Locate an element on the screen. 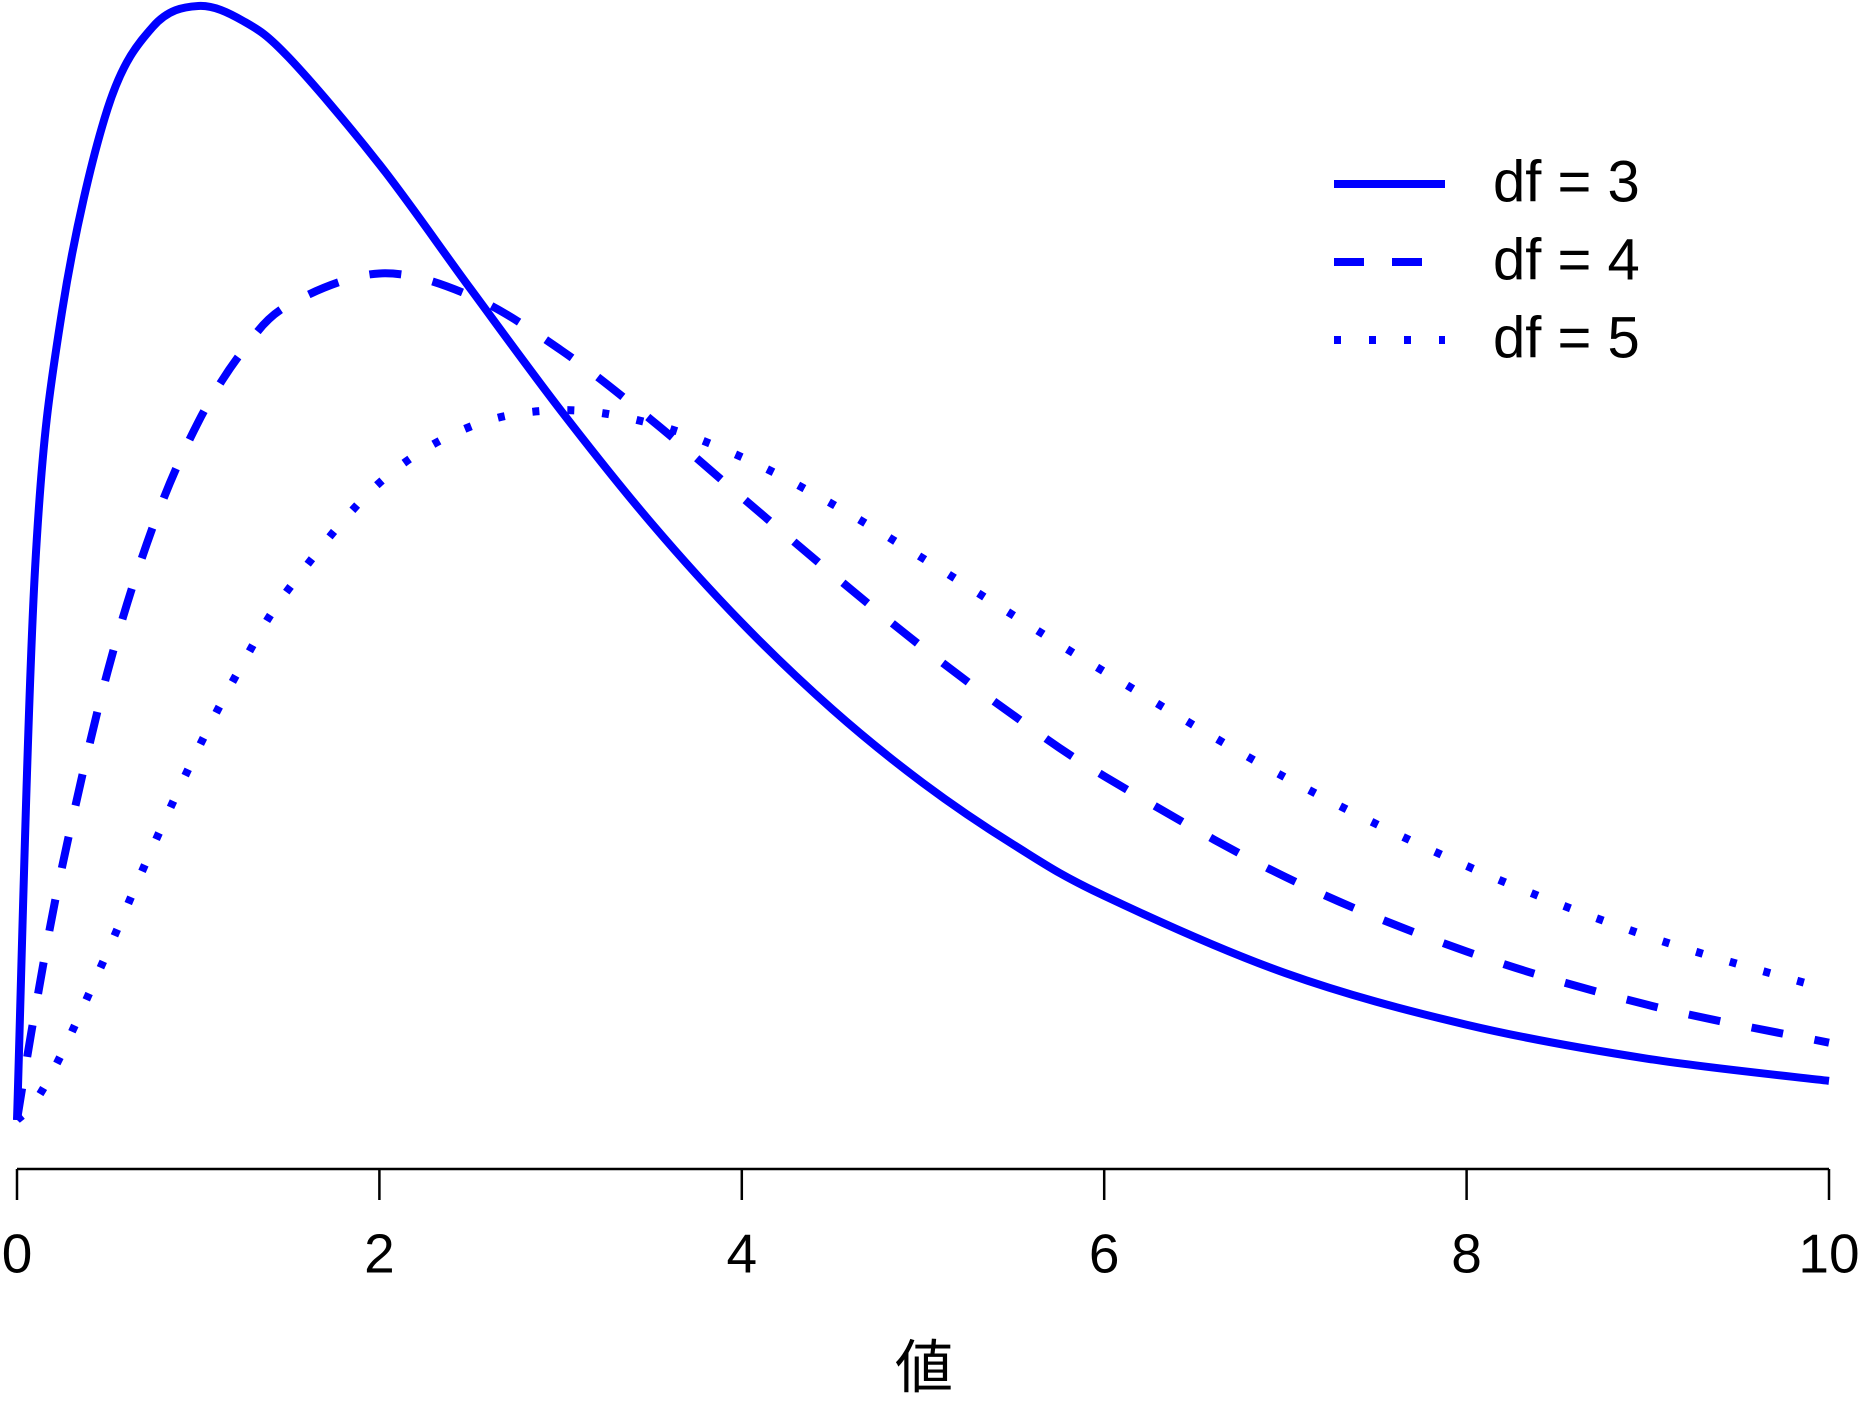  x-axis-label: 値 is located at coordinates (924, 1367).